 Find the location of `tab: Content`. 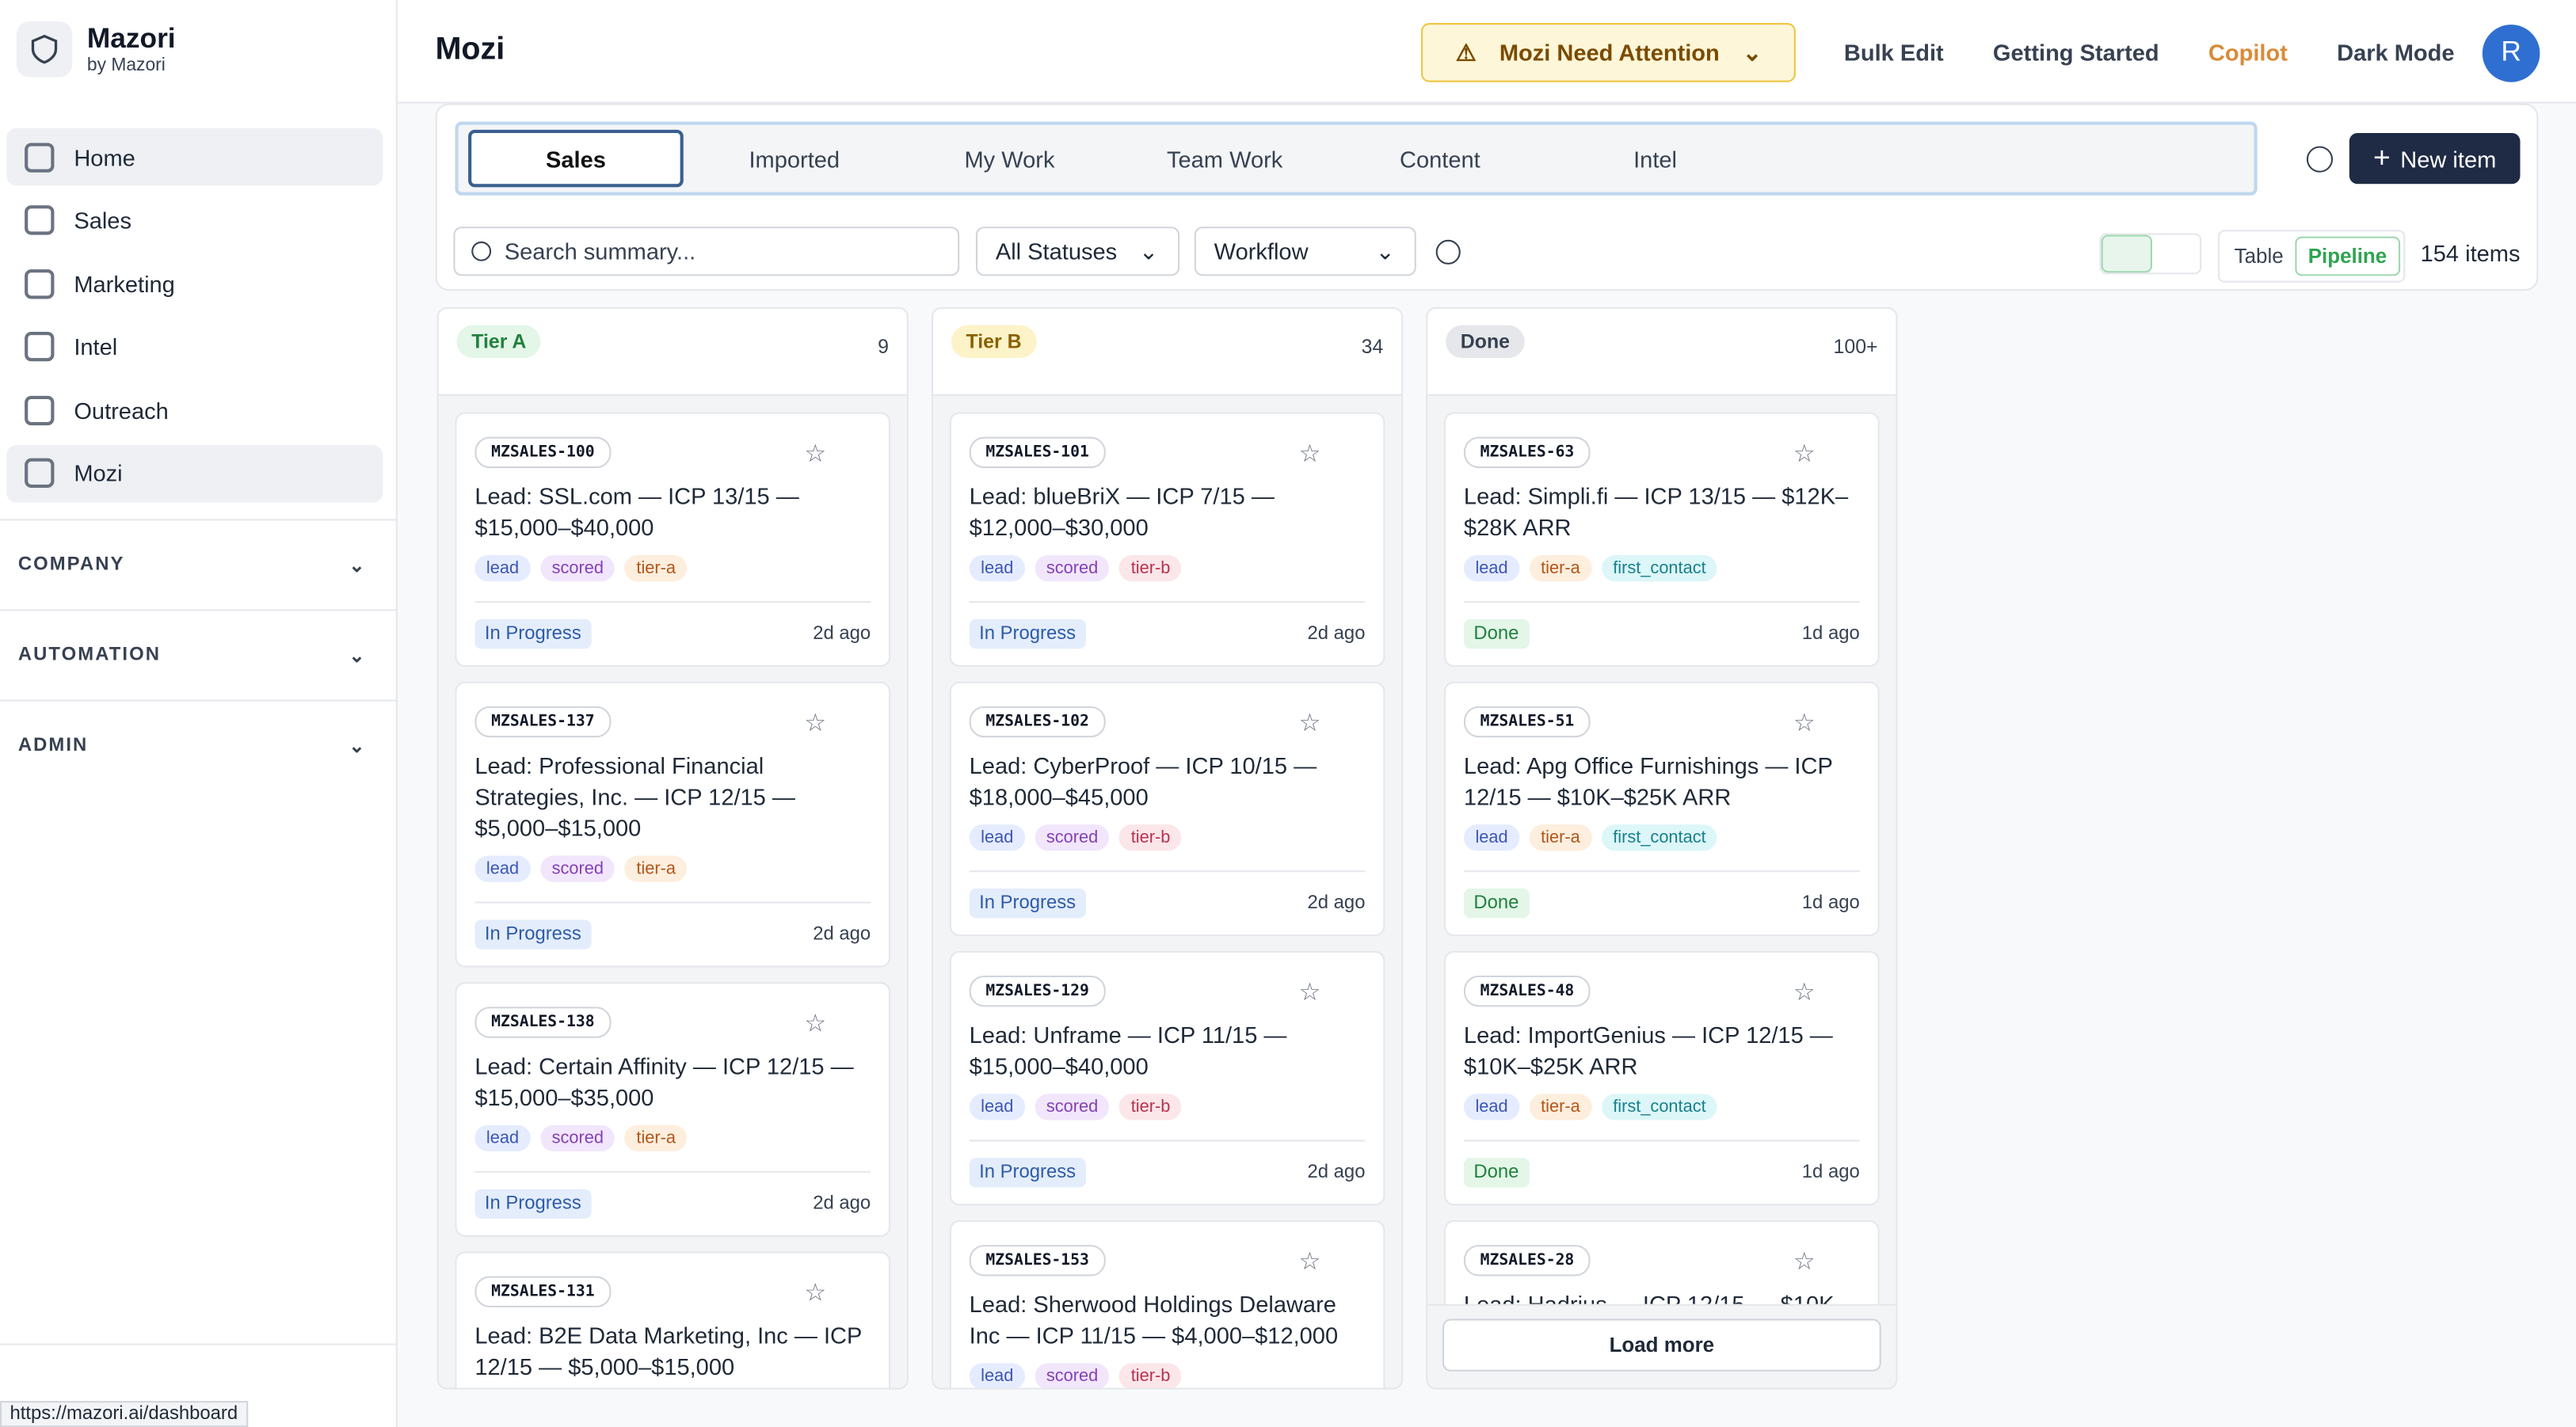

tab: Content is located at coordinates (1440, 158).